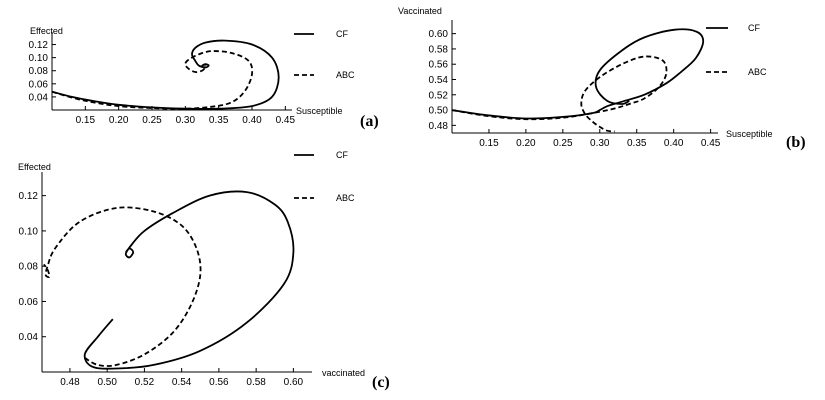 This screenshot has height=400, width=825. I want to click on chart-a-y-tick-label: 0.06, so click(39, 84).